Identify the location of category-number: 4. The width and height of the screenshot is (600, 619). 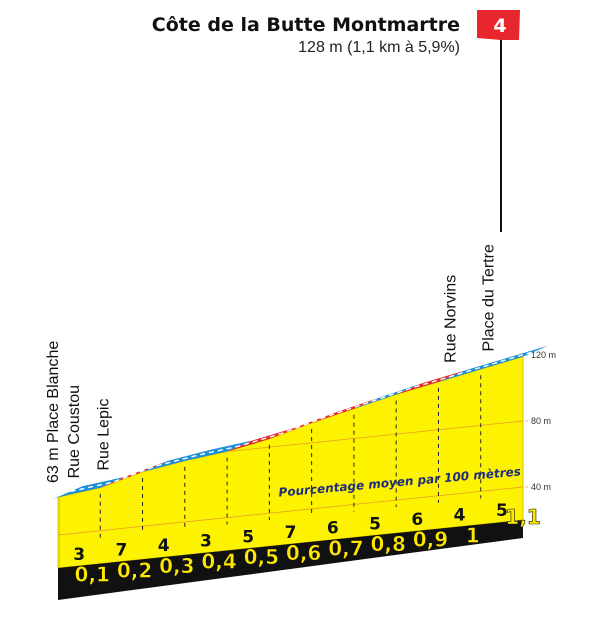
(499, 26).